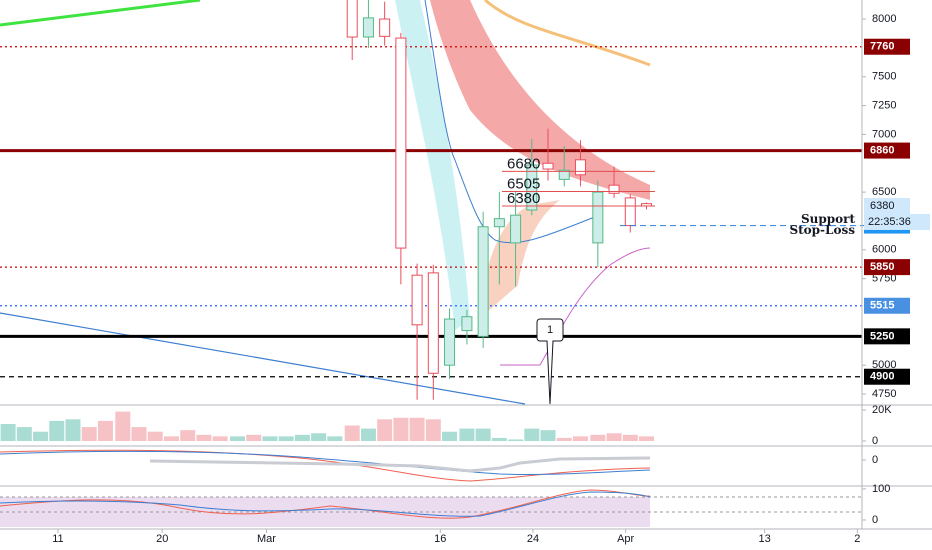 Image resolution: width=932 pixels, height=550 pixels. What do you see at coordinates (881, 489) in the screenshot?
I see `y-tick-label: 100` at bounding box center [881, 489].